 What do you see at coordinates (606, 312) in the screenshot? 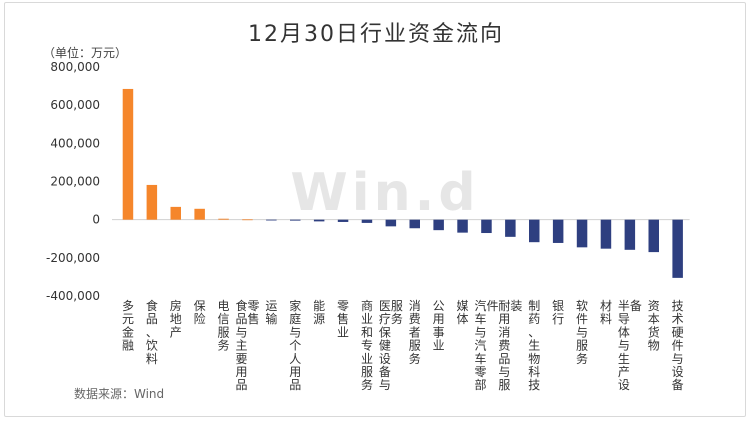
I see `category-label: 材料` at bounding box center [606, 312].